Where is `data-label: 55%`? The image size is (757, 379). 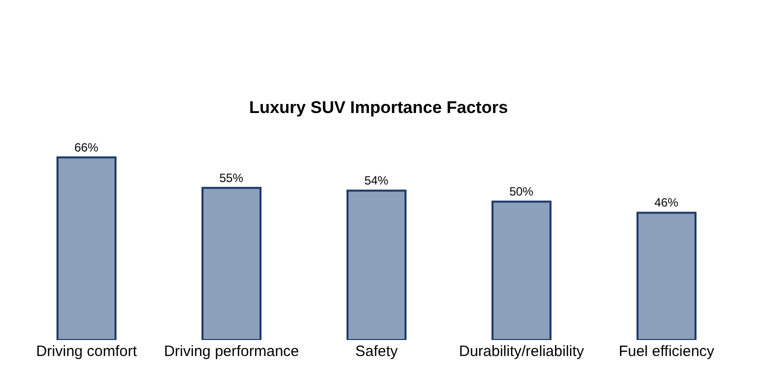
data-label: 55% is located at coordinates (231, 177).